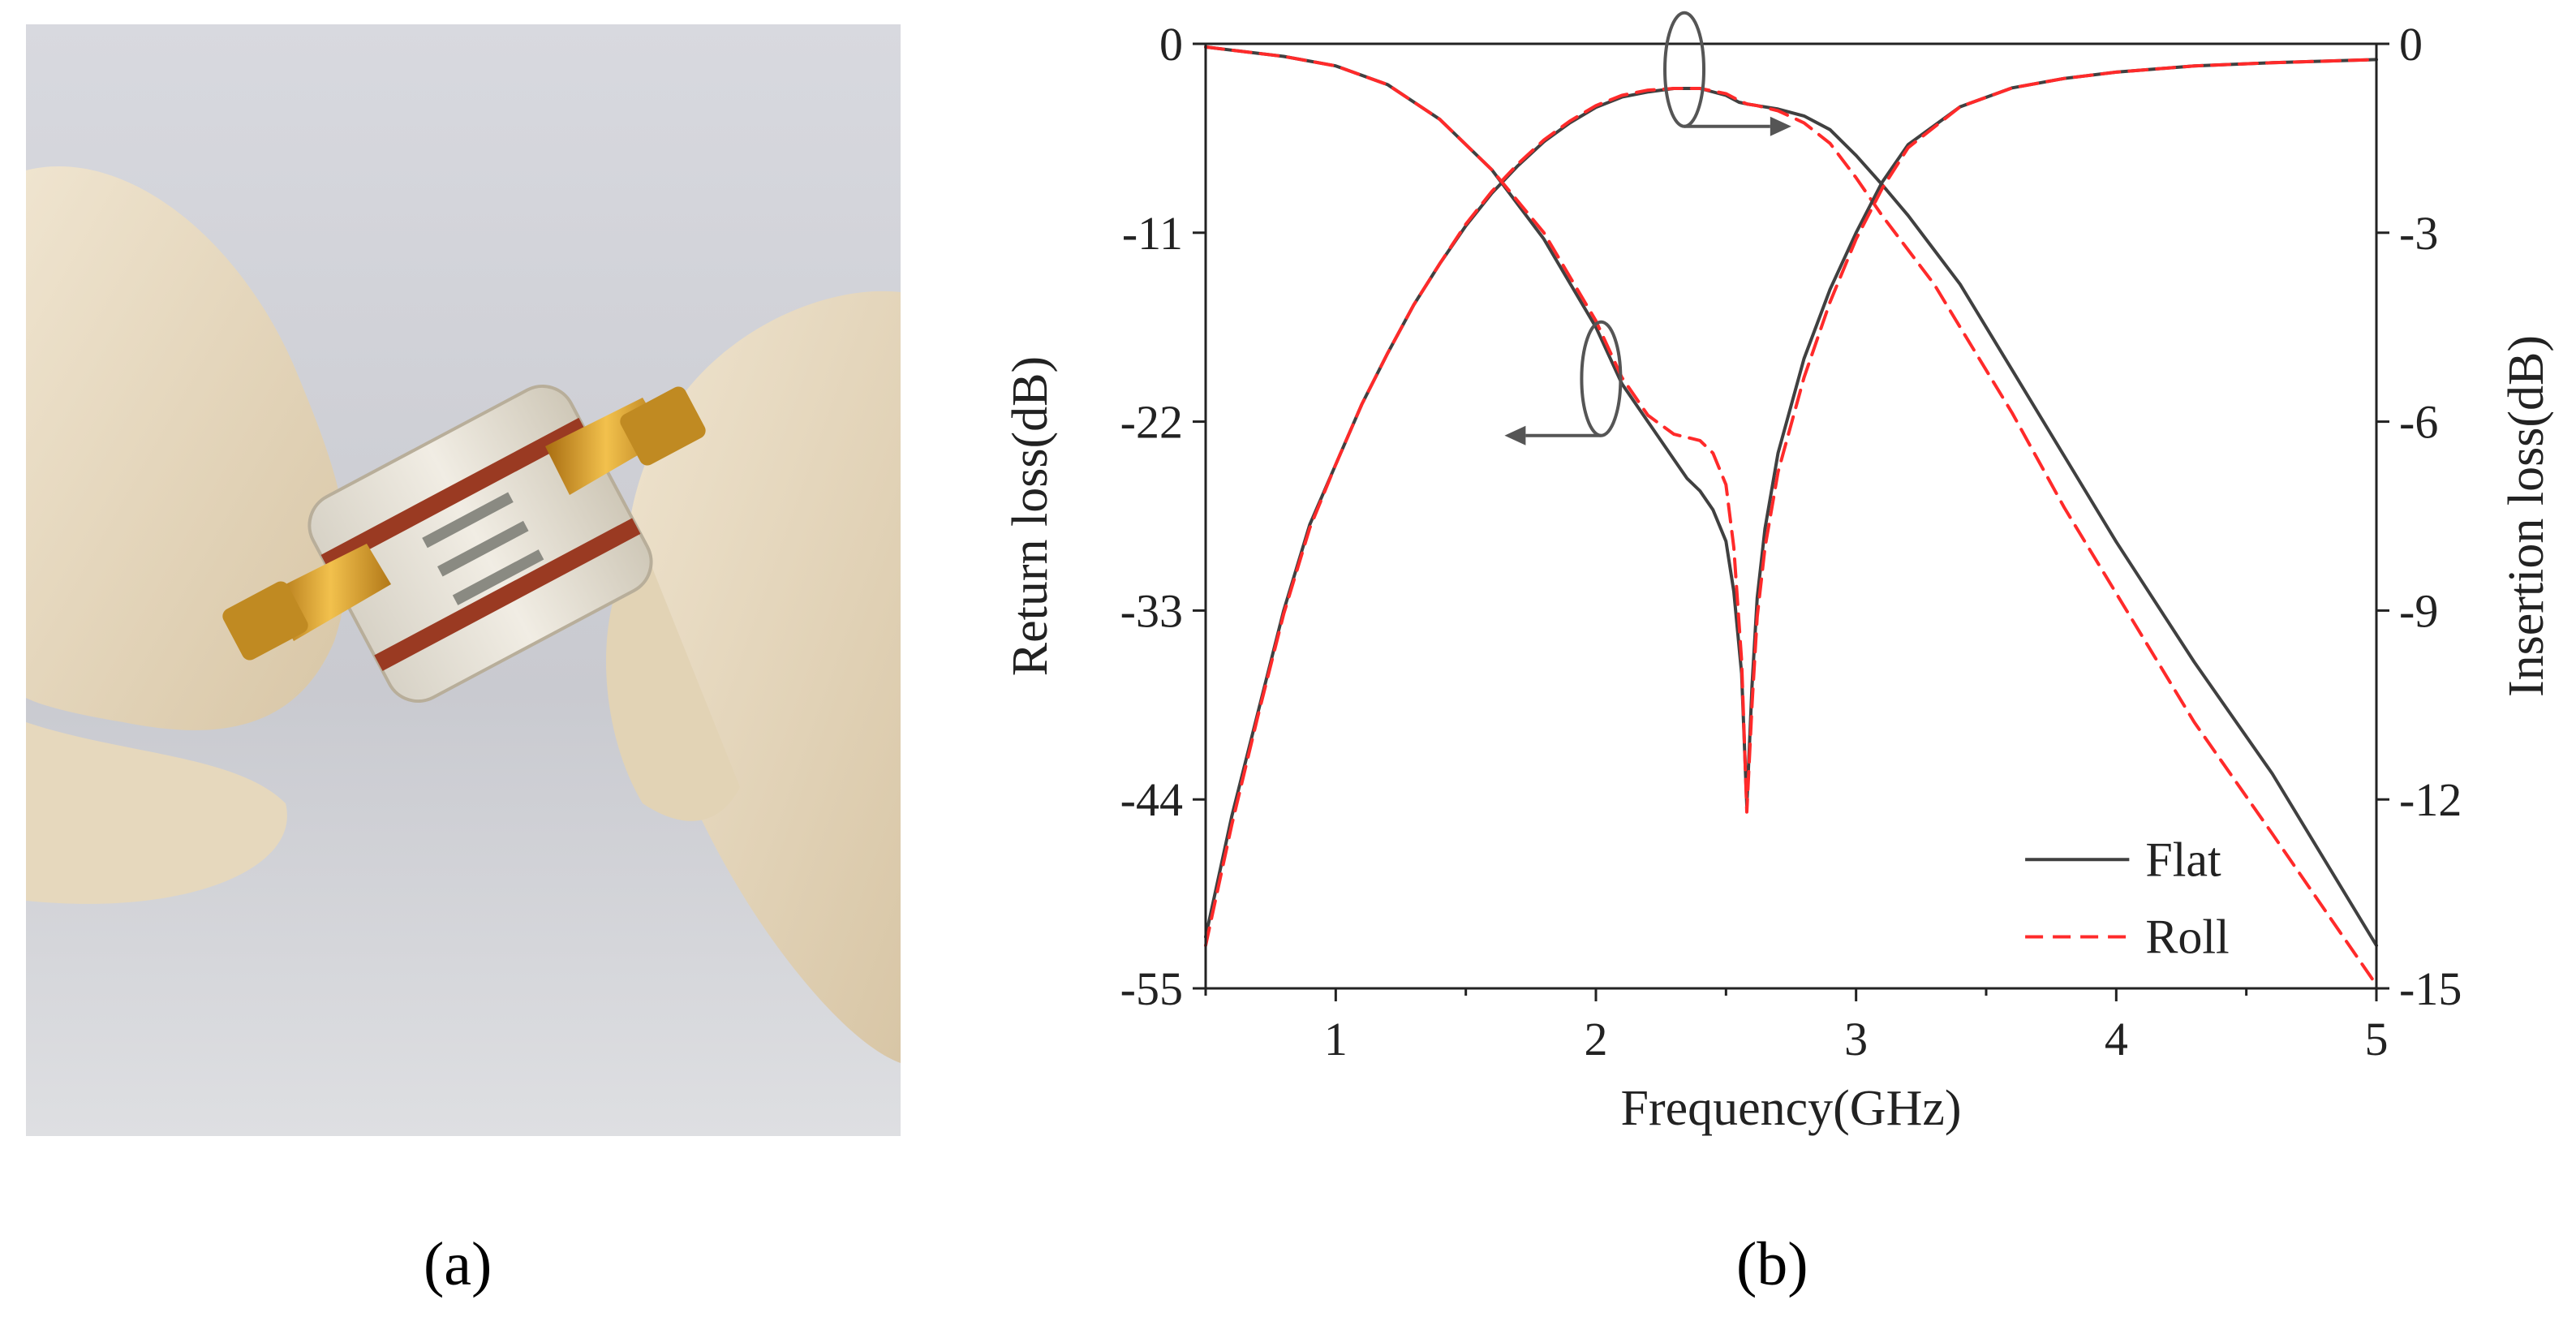  I want to click on x-axis-label: Frequency(GHz), so click(1791, 1108).